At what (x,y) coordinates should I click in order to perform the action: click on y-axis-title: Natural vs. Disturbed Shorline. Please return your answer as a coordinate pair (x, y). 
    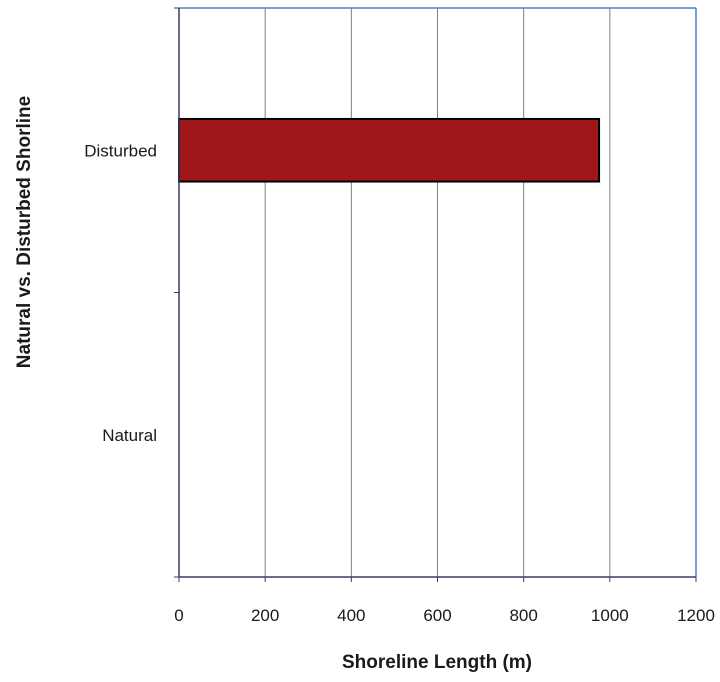
    Looking at the image, I should click on (24, 232).